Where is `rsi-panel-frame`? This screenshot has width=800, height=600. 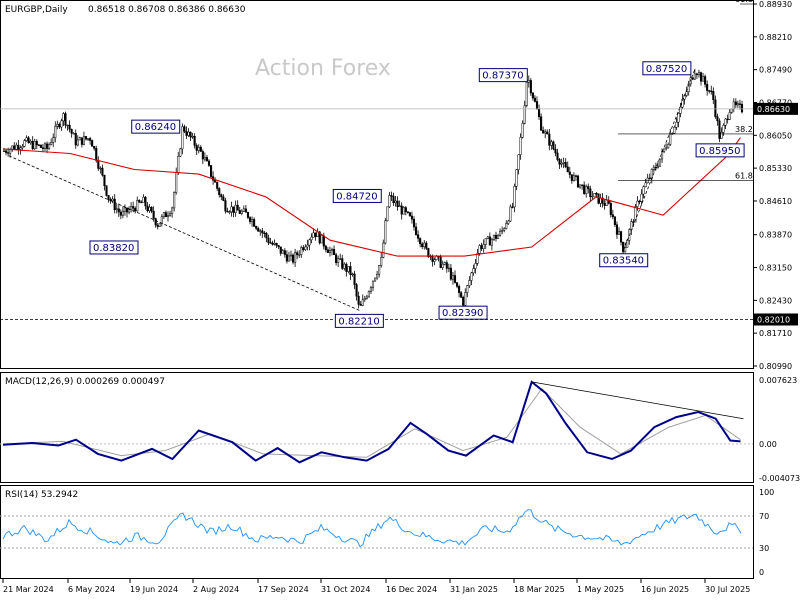
rsi-panel-frame is located at coordinates (377, 532).